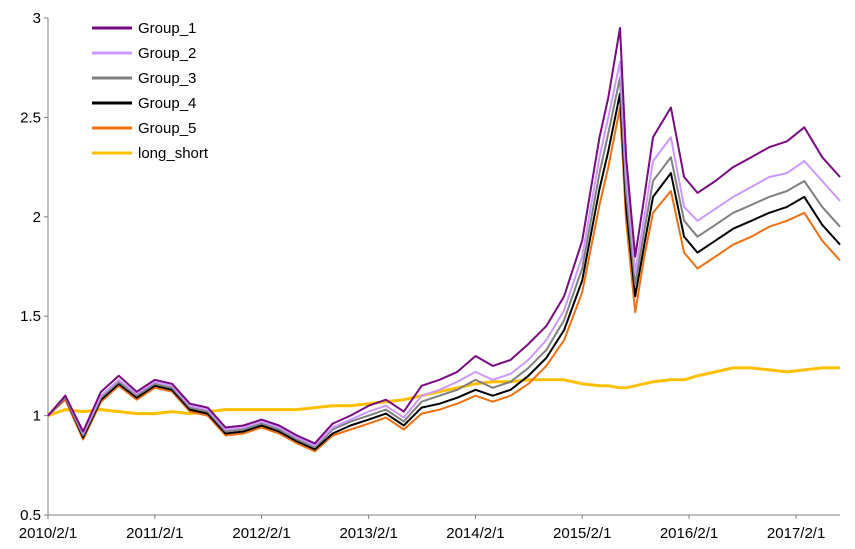  I want to click on x-tick-label: 2012/2/1, so click(261, 533).